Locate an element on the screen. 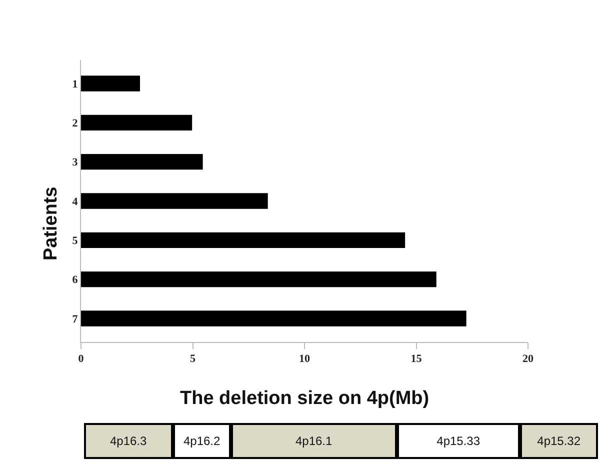  text: 4p16.3 is located at coordinates (129, 441).